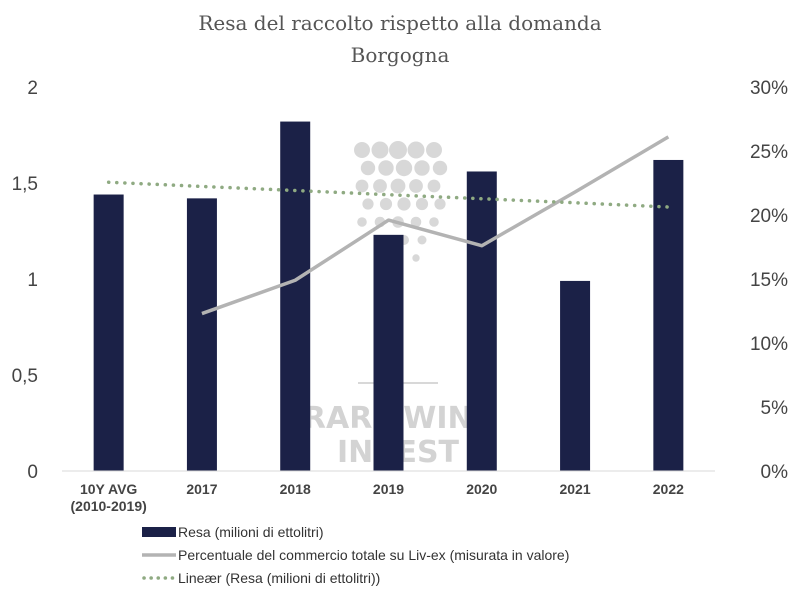  Describe the element at coordinates (159, 532) in the screenshot. I see `legend-swatch-bar` at that location.